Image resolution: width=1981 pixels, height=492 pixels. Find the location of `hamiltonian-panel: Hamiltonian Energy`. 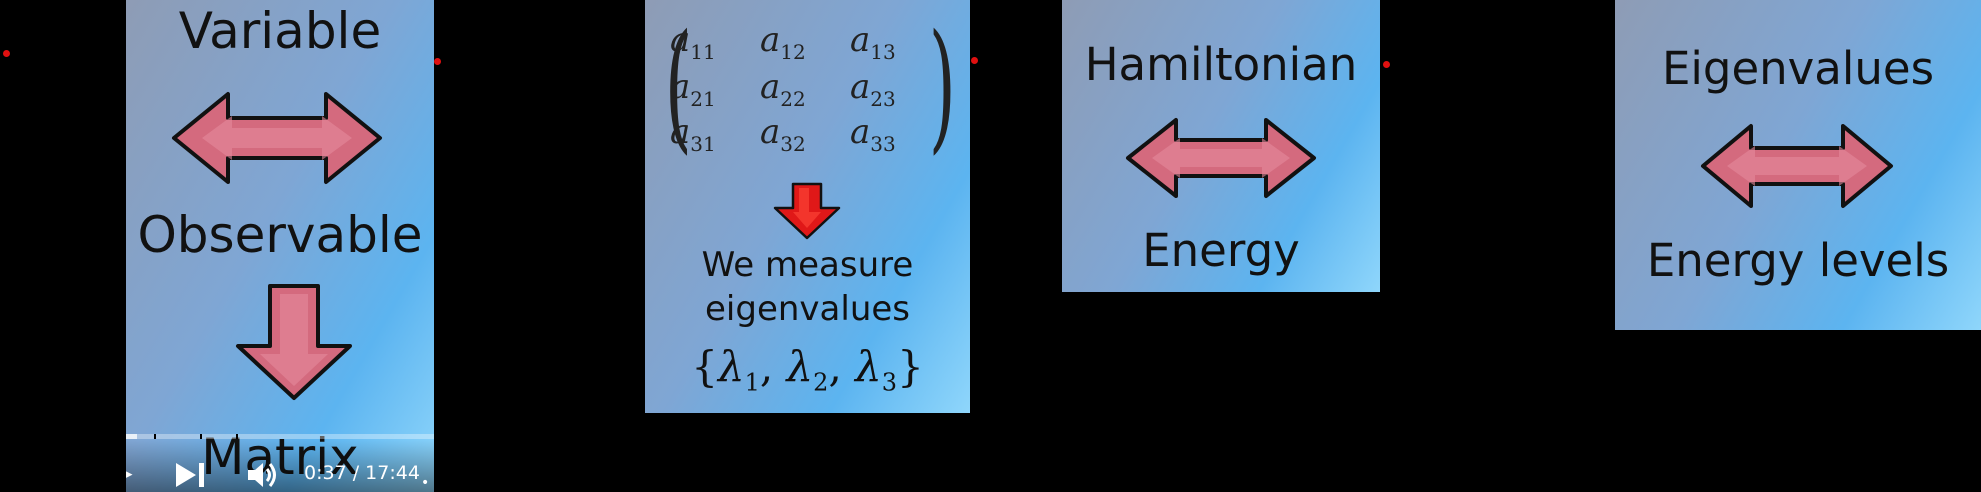

hamiltonian-panel: Hamiltonian Energy is located at coordinates (1221, 146).